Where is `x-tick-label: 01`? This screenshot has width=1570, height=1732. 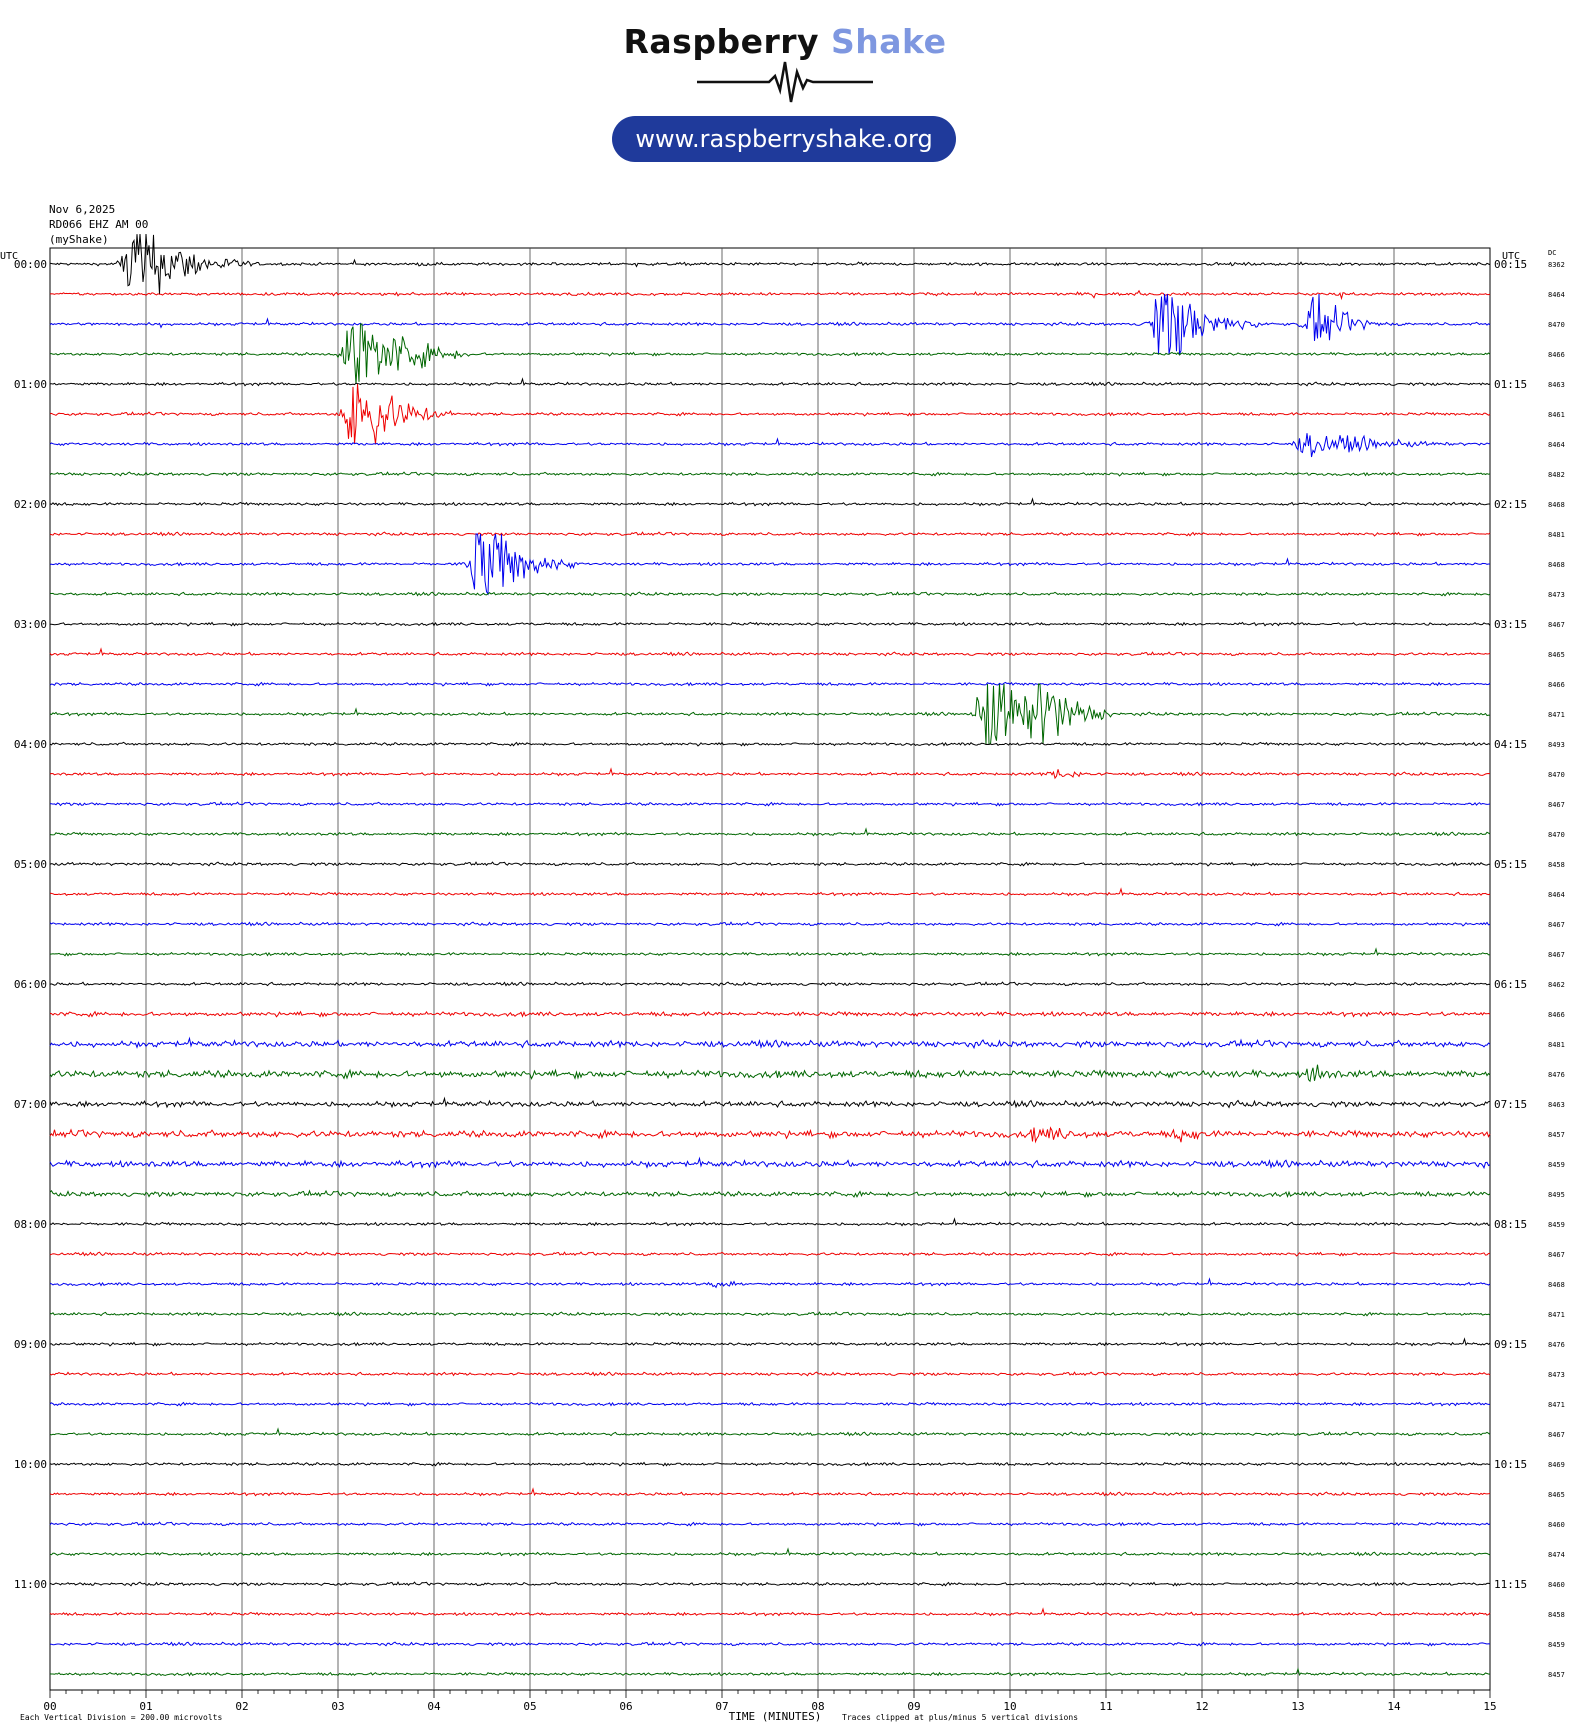
x-tick-label: 01 is located at coordinates (145, 1706).